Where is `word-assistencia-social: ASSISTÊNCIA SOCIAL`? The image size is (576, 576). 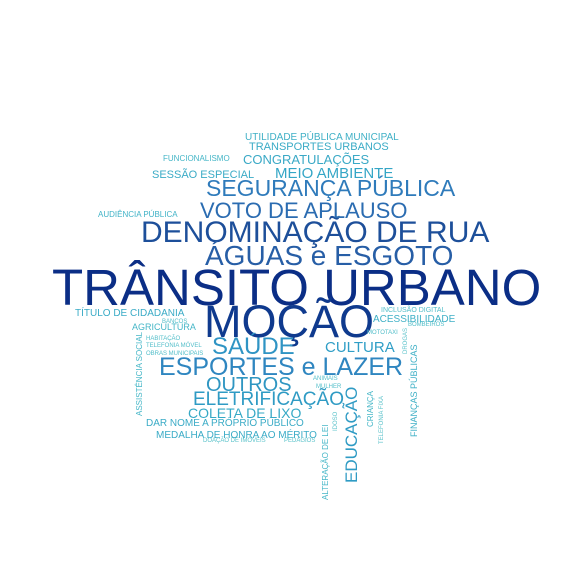
word-assistencia-social: ASSISTÊNCIA SOCIAL is located at coordinates (139, 373).